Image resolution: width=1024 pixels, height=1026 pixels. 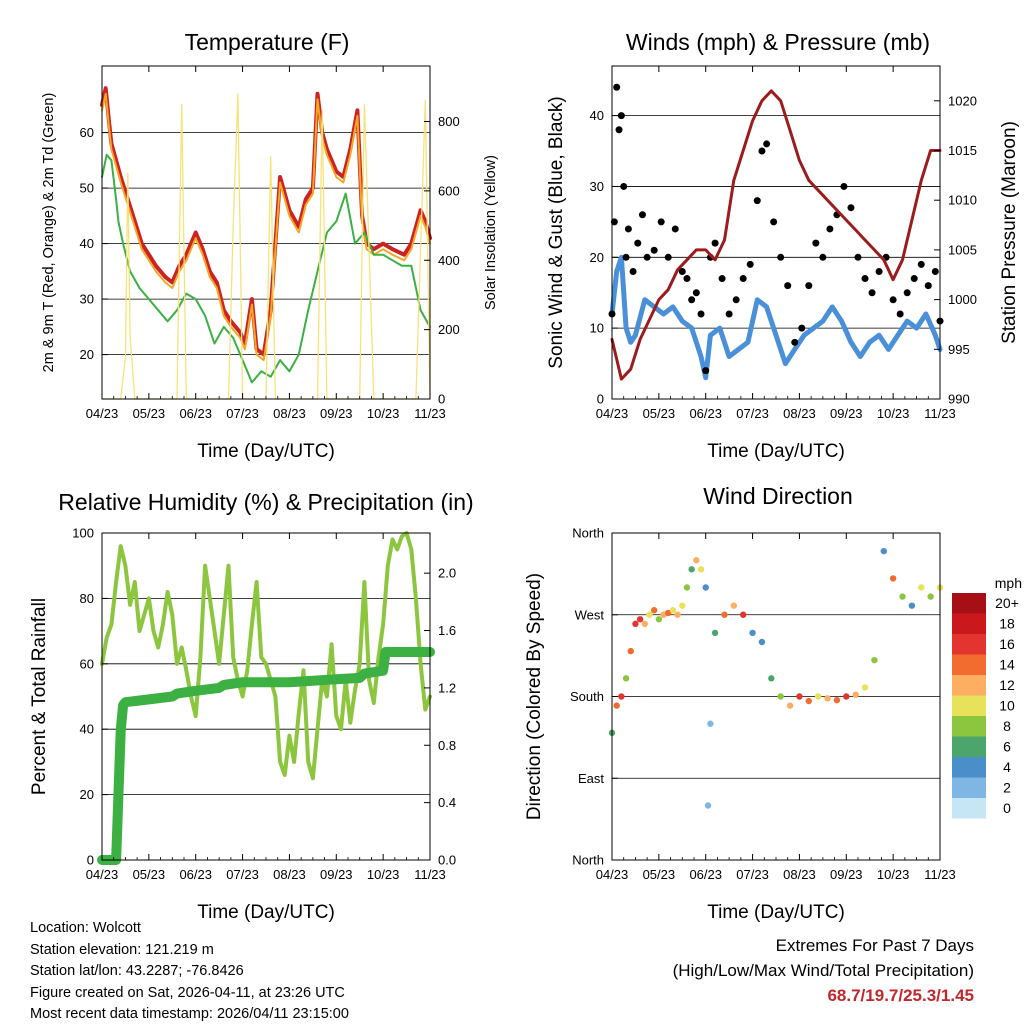 What do you see at coordinates (149, 413) in the screenshot?
I see `temperature-xtick-label-1: 05/23` at bounding box center [149, 413].